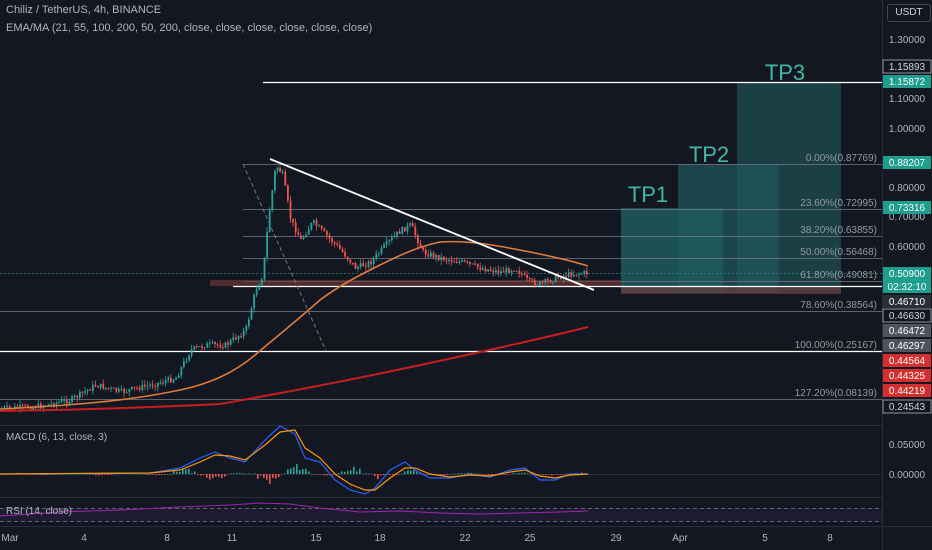  I want to click on symbol-title: Chiliz / TetherUS, 4h, BINANCE, so click(84, 10).